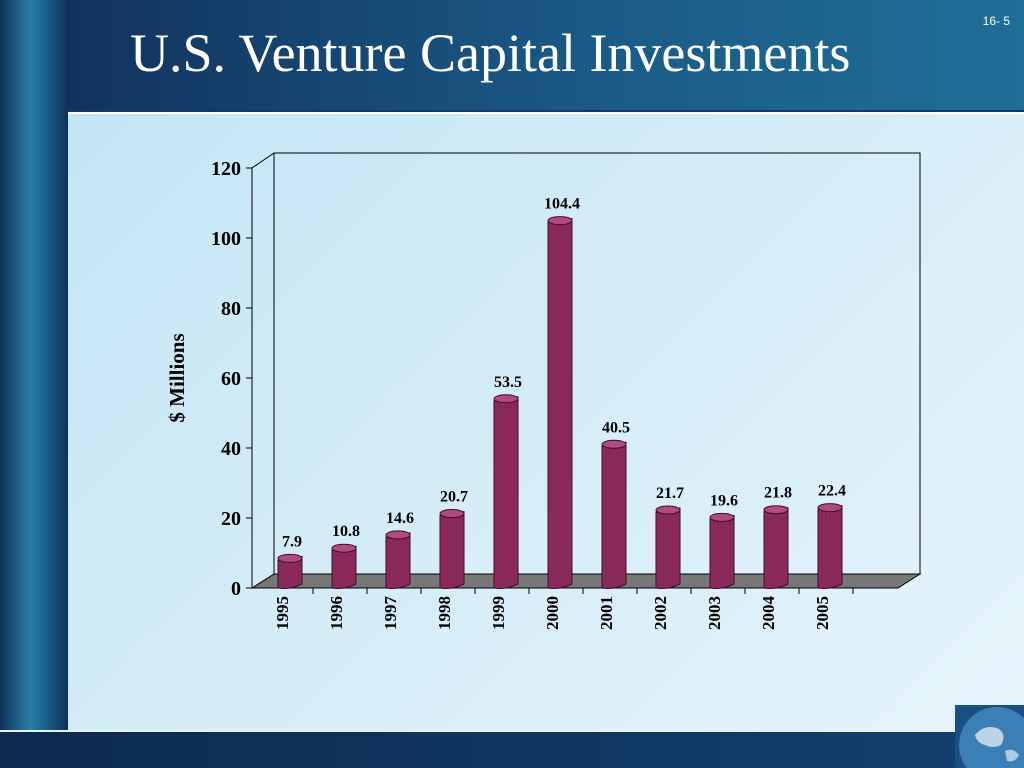  Describe the element at coordinates (714, 613) in the screenshot. I see `x-tick-label: 2003` at that location.